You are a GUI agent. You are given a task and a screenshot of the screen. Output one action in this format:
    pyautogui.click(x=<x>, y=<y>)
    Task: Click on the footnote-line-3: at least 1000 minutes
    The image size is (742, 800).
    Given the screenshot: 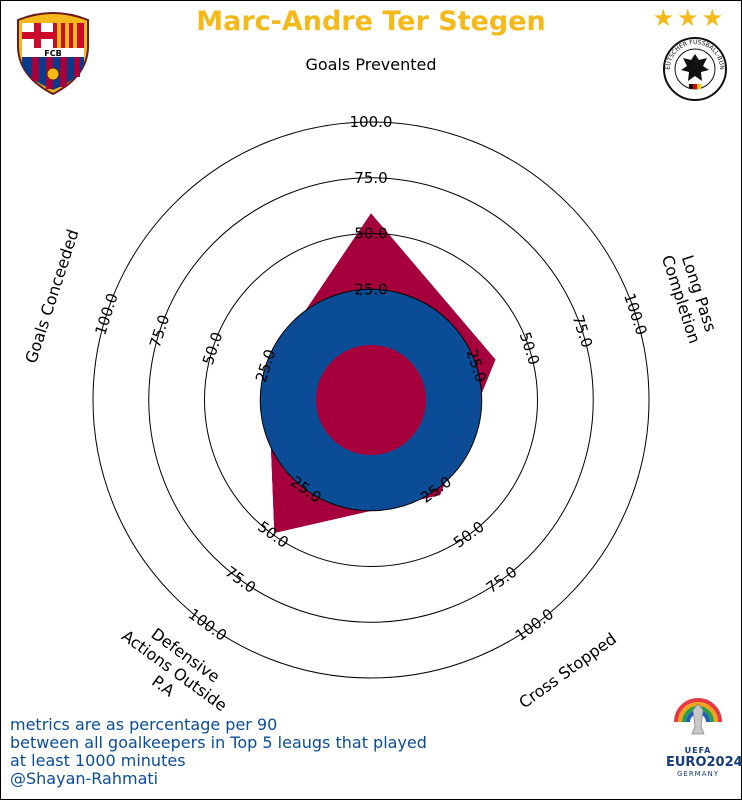 What is the action you would take?
    pyautogui.click(x=98, y=760)
    